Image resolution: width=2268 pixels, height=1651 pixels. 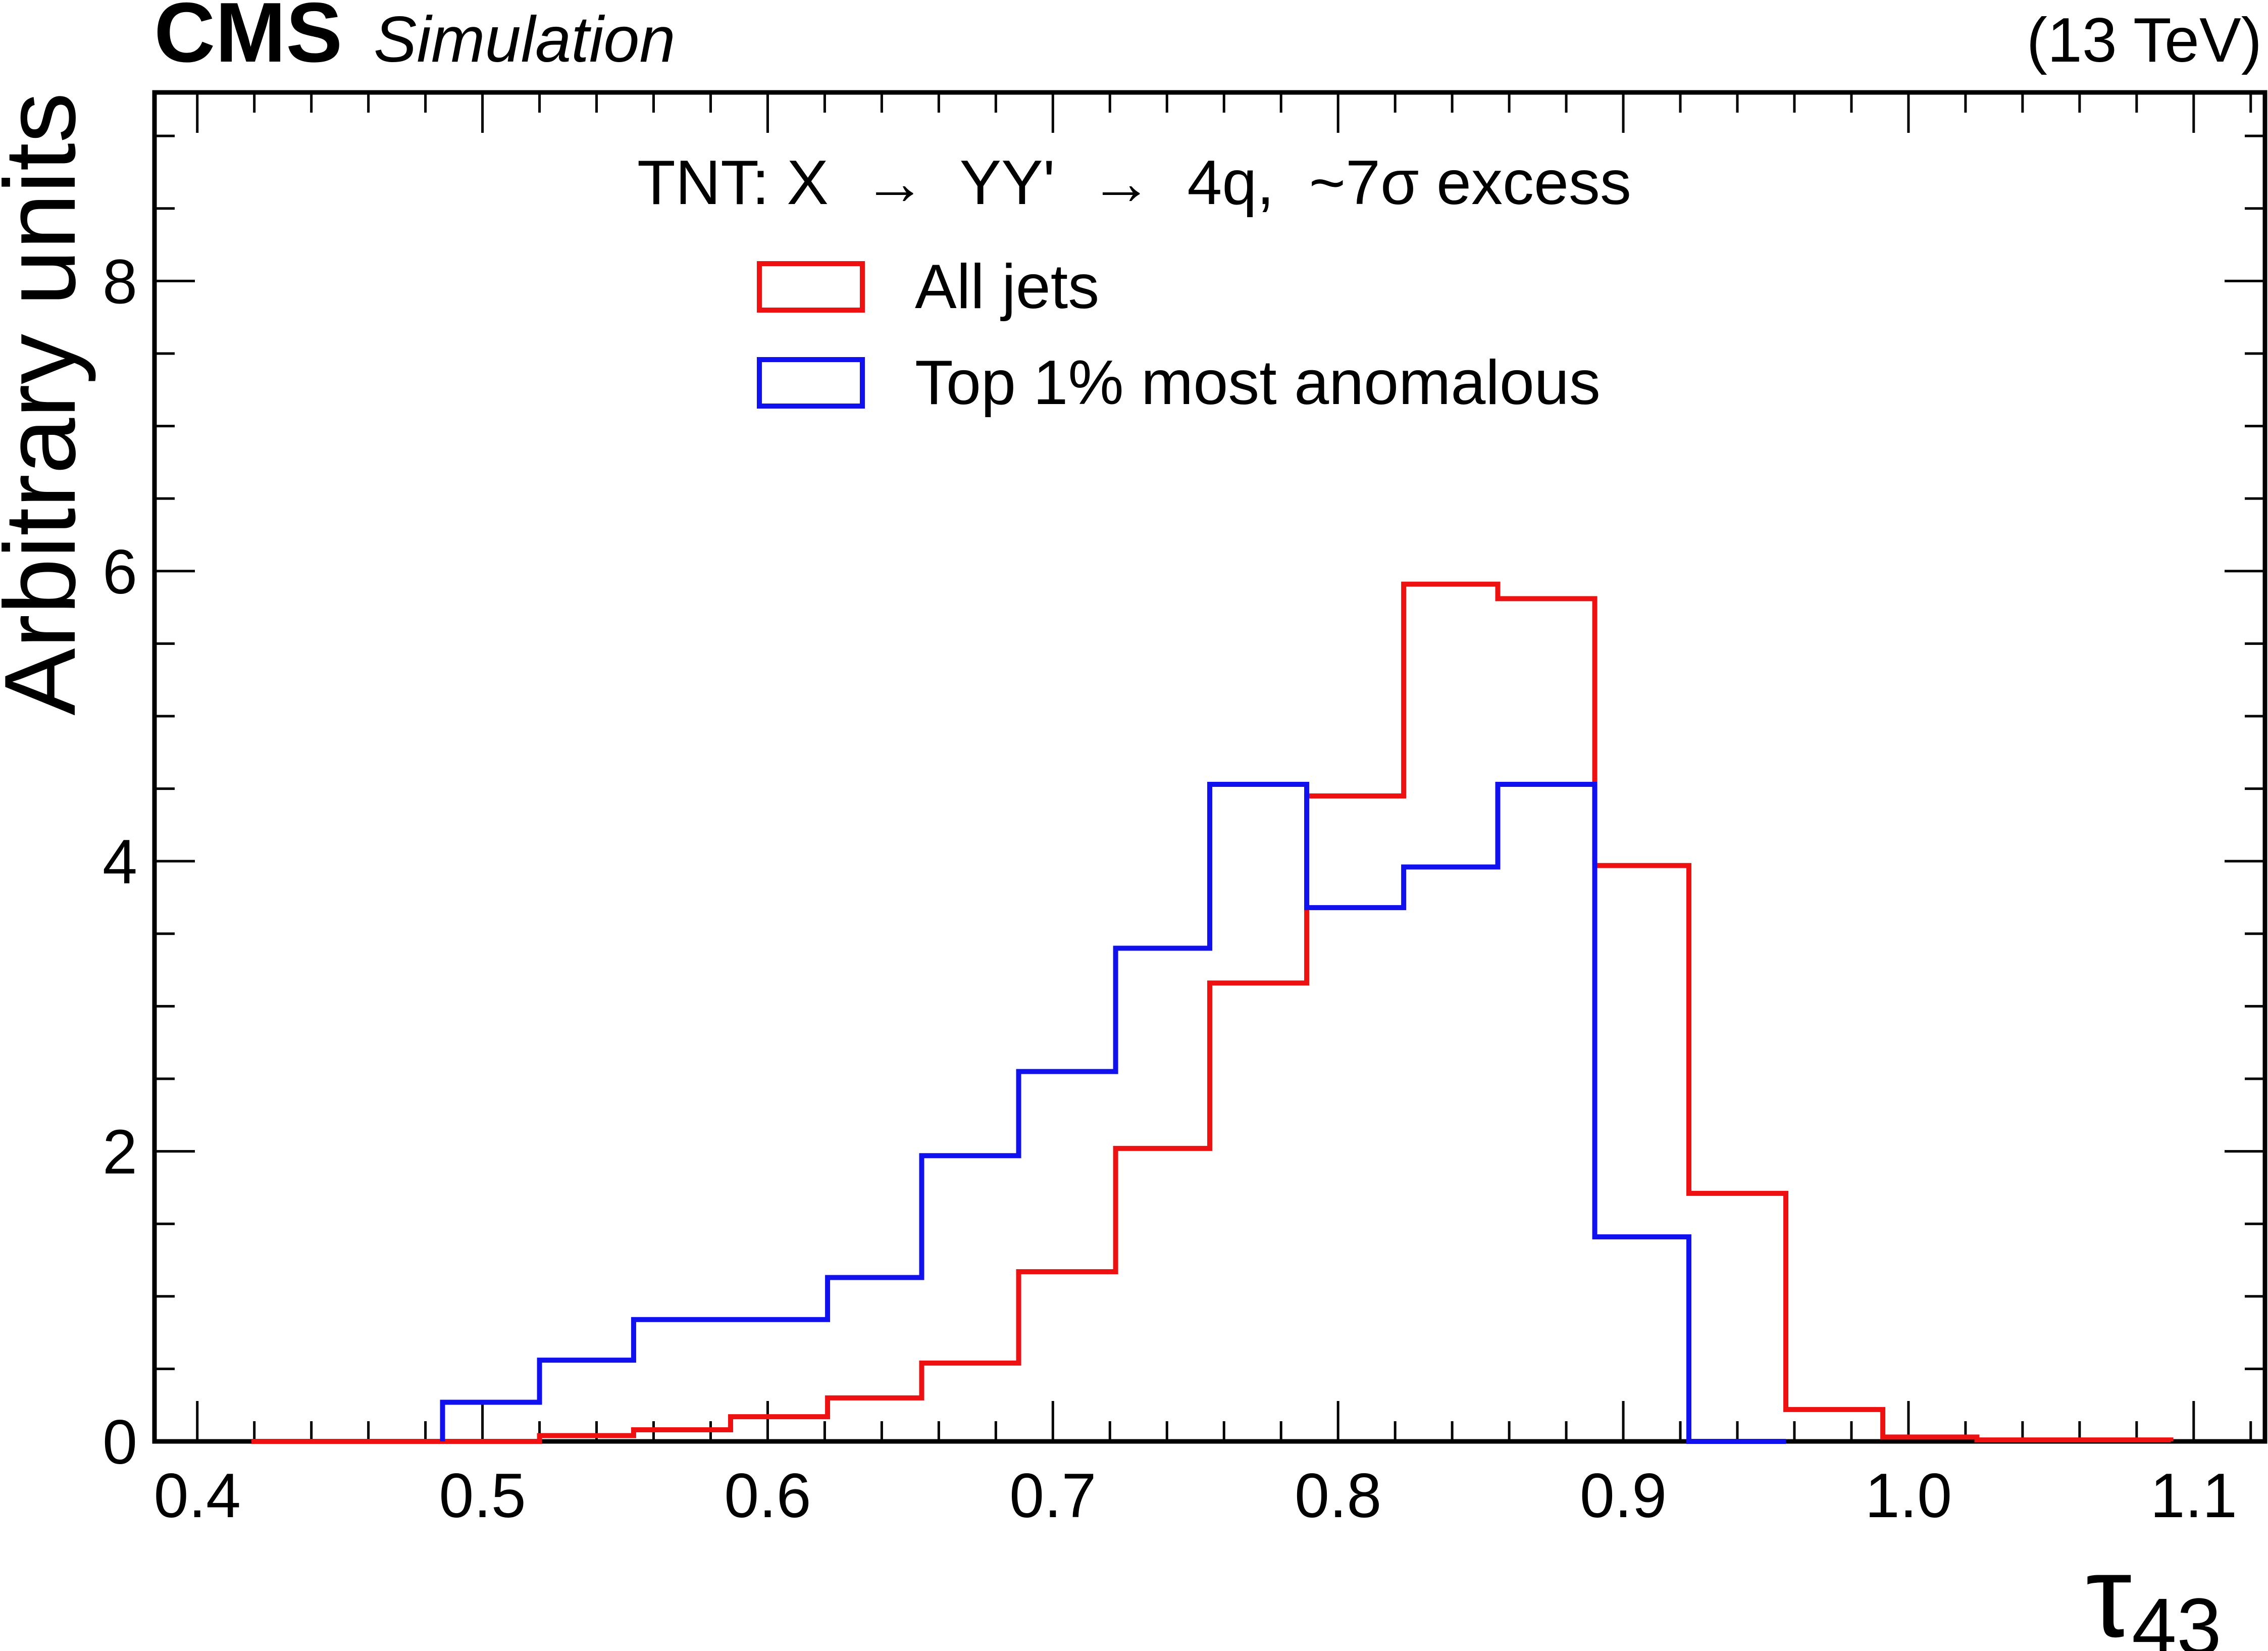 I want to click on legend-title: TNT: X → YY' → 4q, ~7σ excess, so click(x=1134, y=183).